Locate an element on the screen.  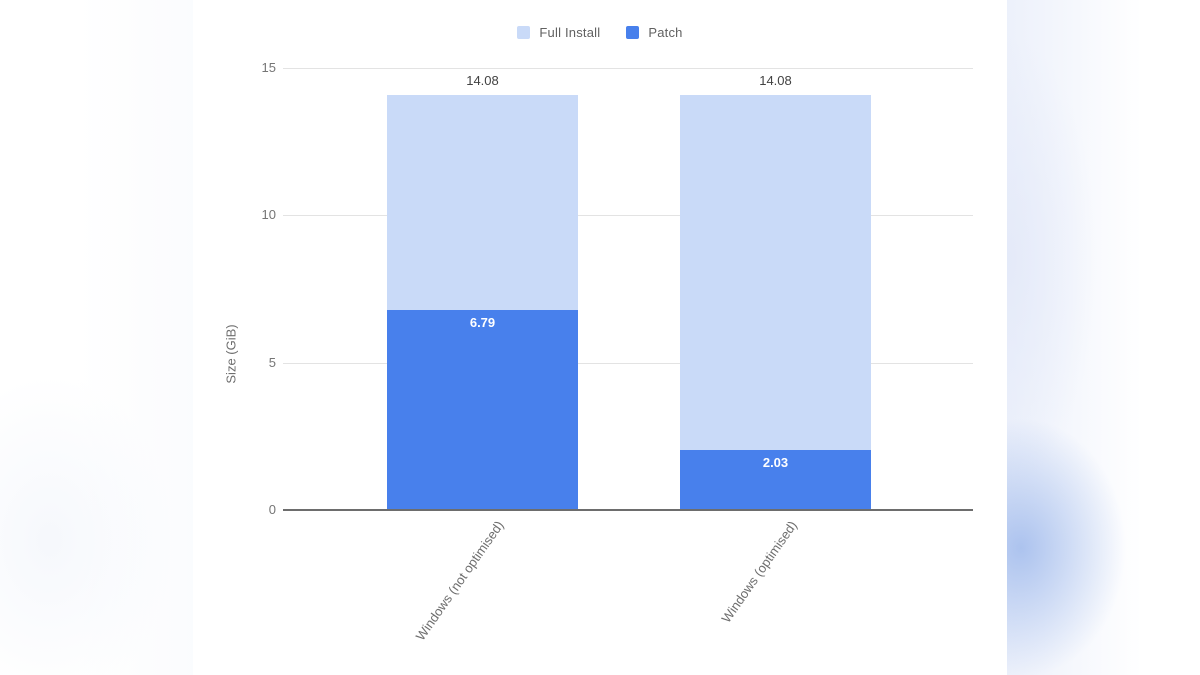
y-axis-tick-label: 5 is located at coordinates (272, 362).